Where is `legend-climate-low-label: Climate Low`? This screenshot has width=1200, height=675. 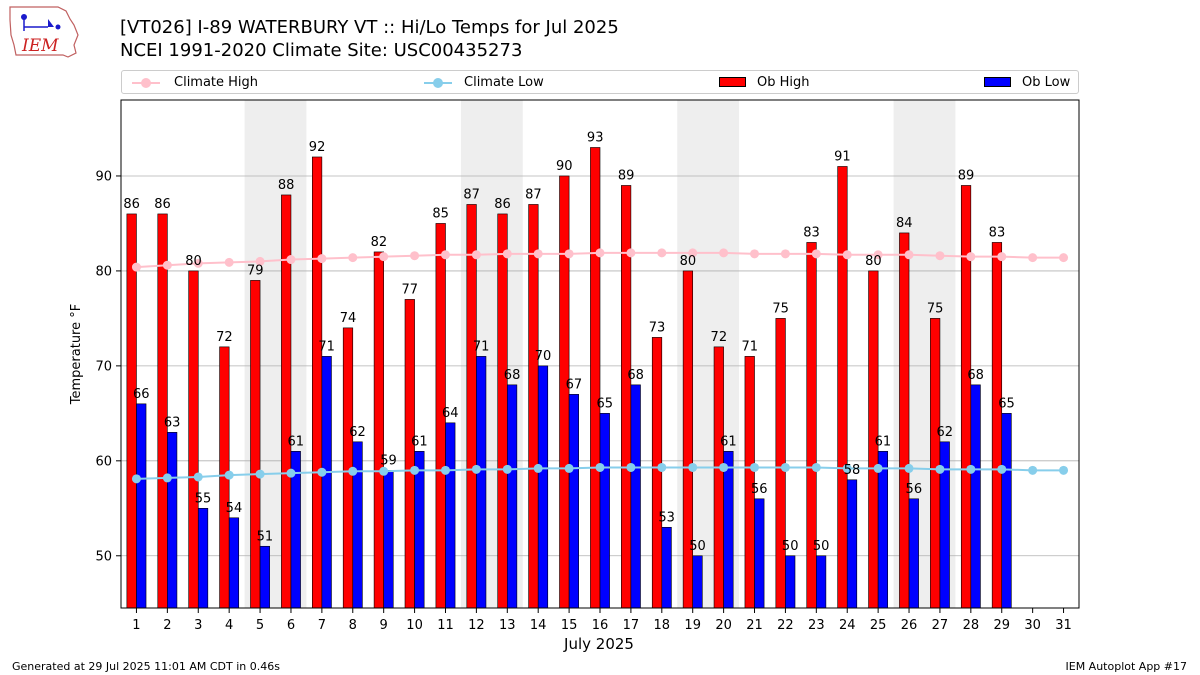 legend-climate-low-label: Climate Low is located at coordinates (504, 82).